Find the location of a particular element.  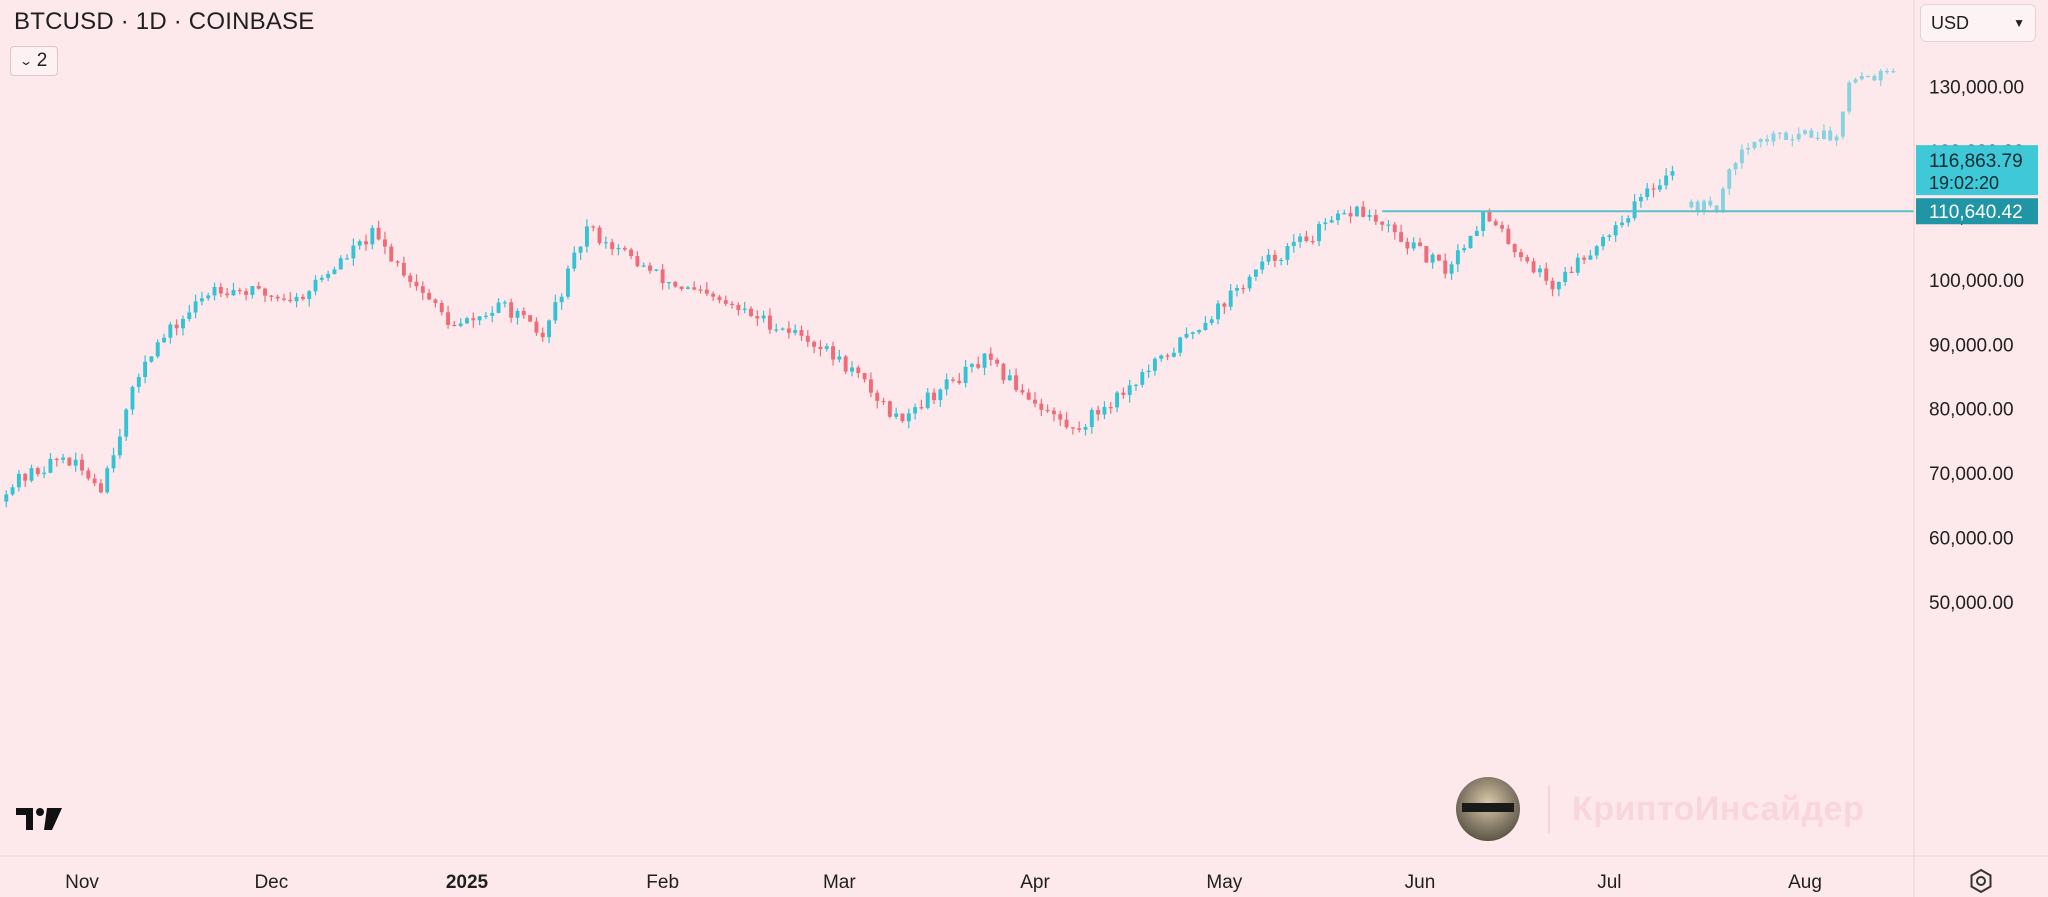

settings-icon is located at coordinates (1981, 881).